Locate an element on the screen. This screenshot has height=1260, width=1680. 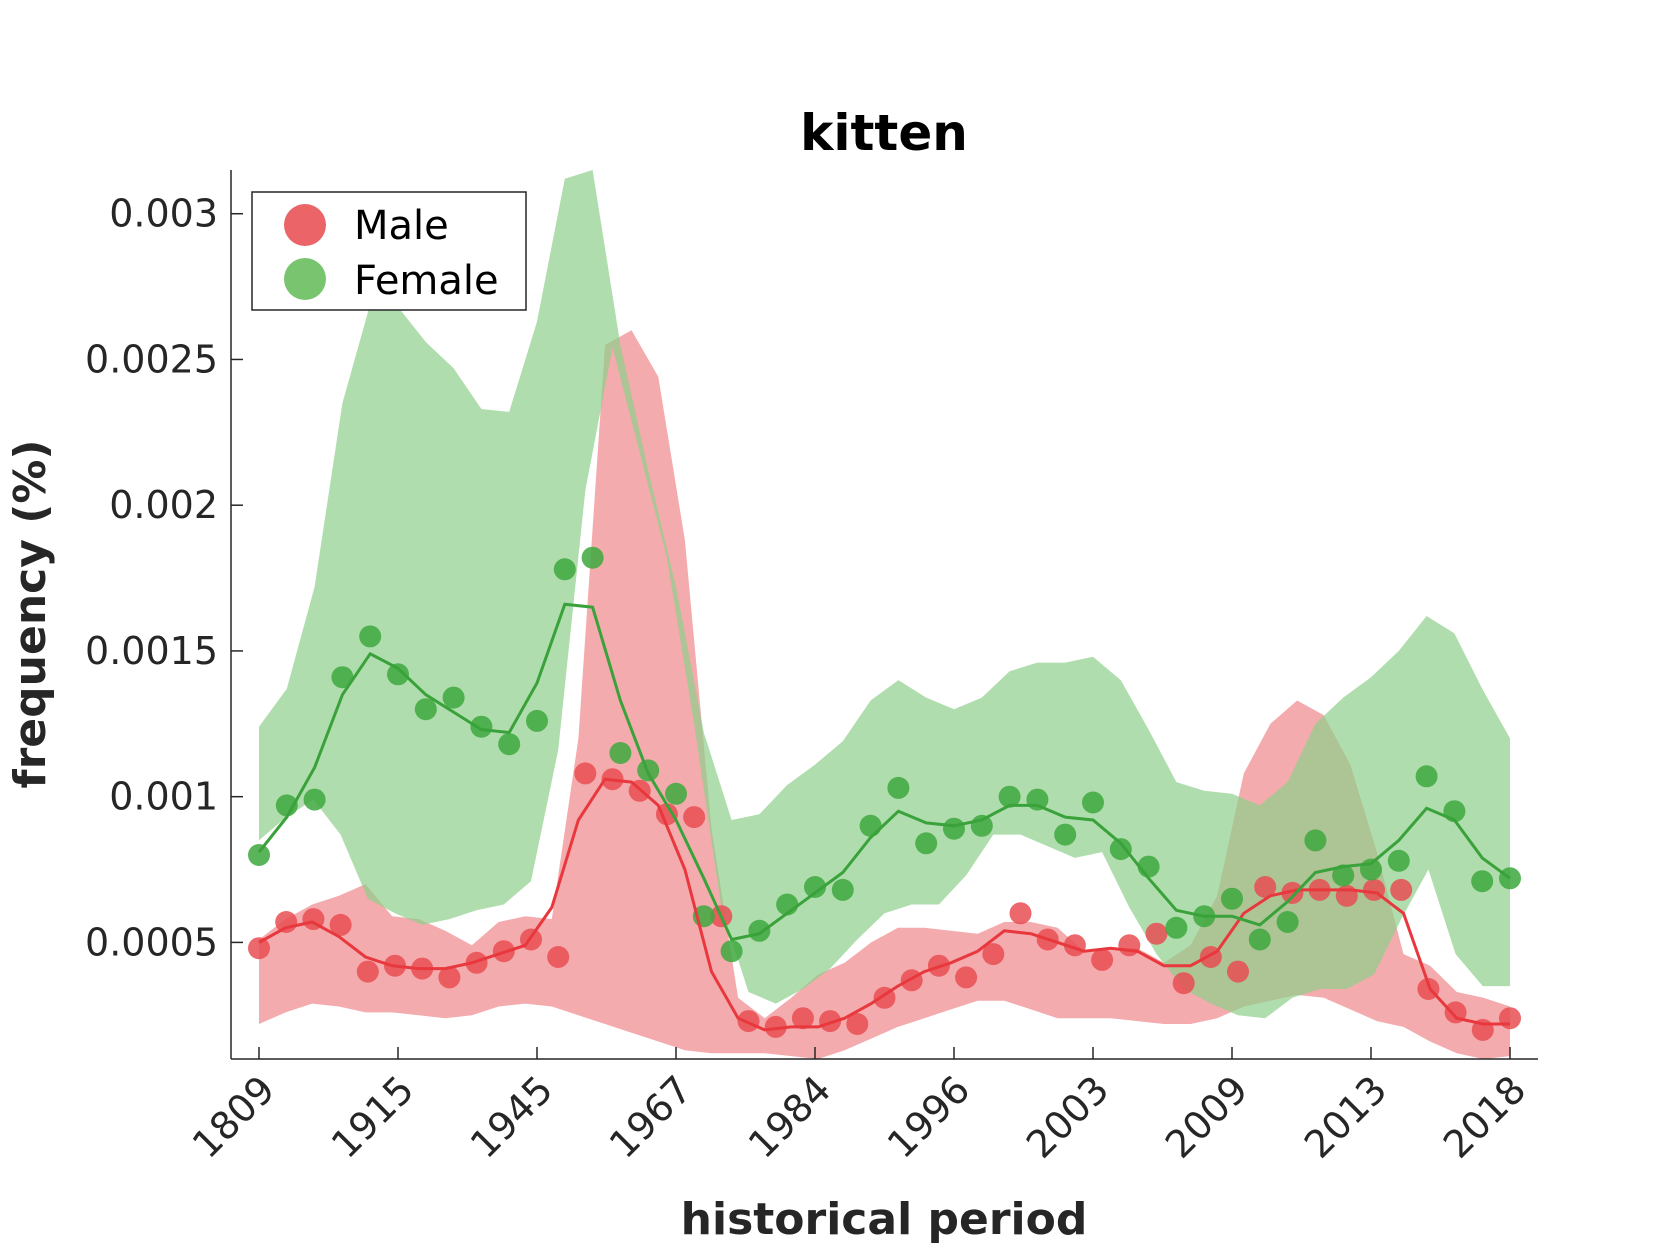
x-axis-title: historical period is located at coordinates (884, 1219).